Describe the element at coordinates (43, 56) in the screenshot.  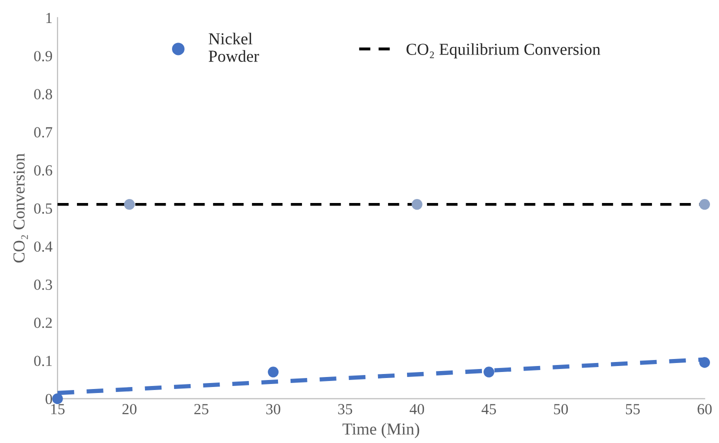
I see `y-tick-label: 0.9` at that location.